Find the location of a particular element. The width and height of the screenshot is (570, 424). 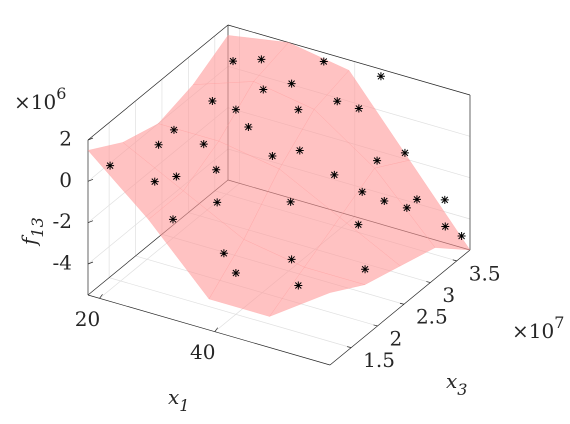

x-tick-label: 40 is located at coordinates (202, 352).